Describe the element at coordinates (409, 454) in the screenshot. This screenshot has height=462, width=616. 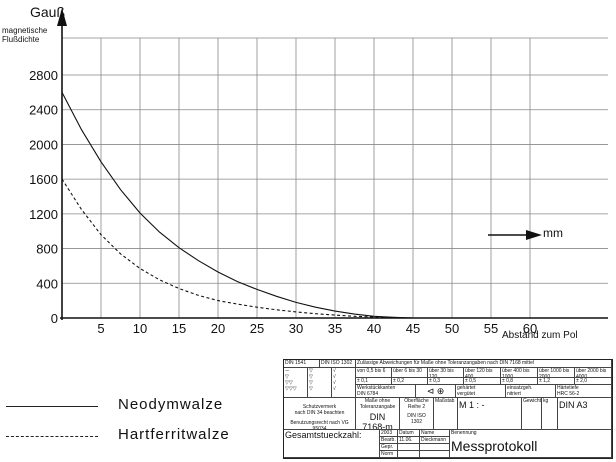
I see `tb-norm-date` at that location.